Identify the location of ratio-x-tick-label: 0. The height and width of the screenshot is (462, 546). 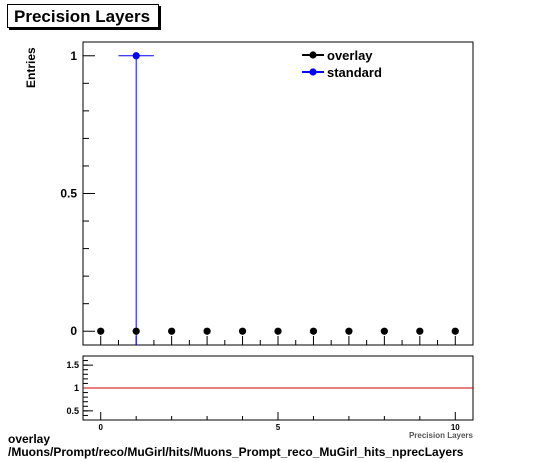
(101, 427).